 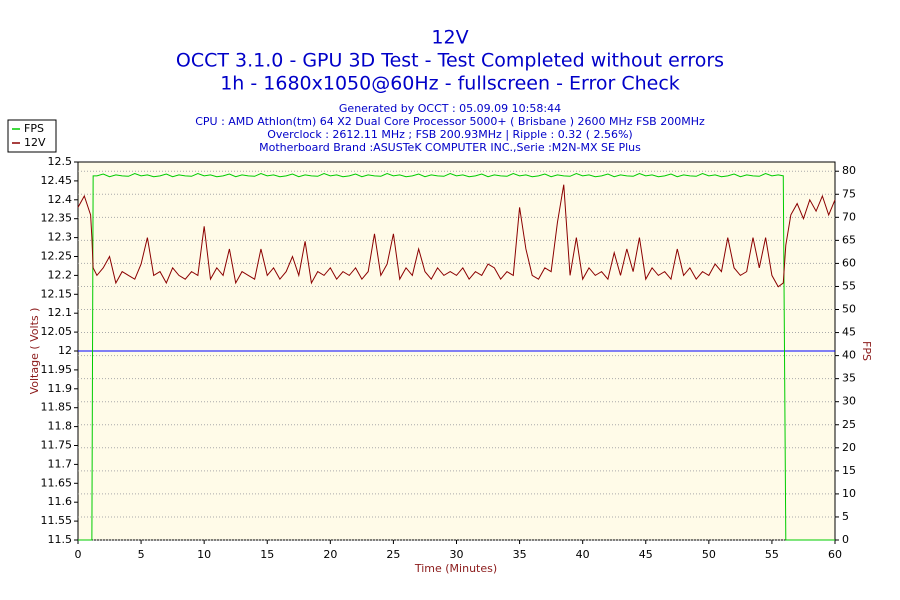 I want to click on x-tick-label: 0, so click(x=78, y=554).